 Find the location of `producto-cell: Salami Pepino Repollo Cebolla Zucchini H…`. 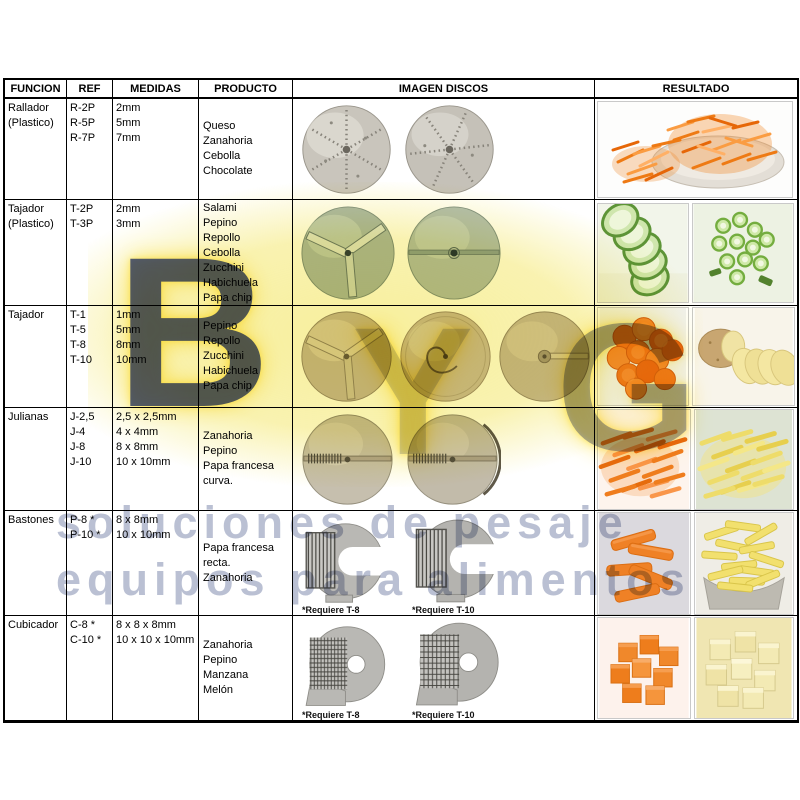

producto-cell: Salami Pepino Repollo Cebolla Zucchini H… is located at coordinates (246, 253).